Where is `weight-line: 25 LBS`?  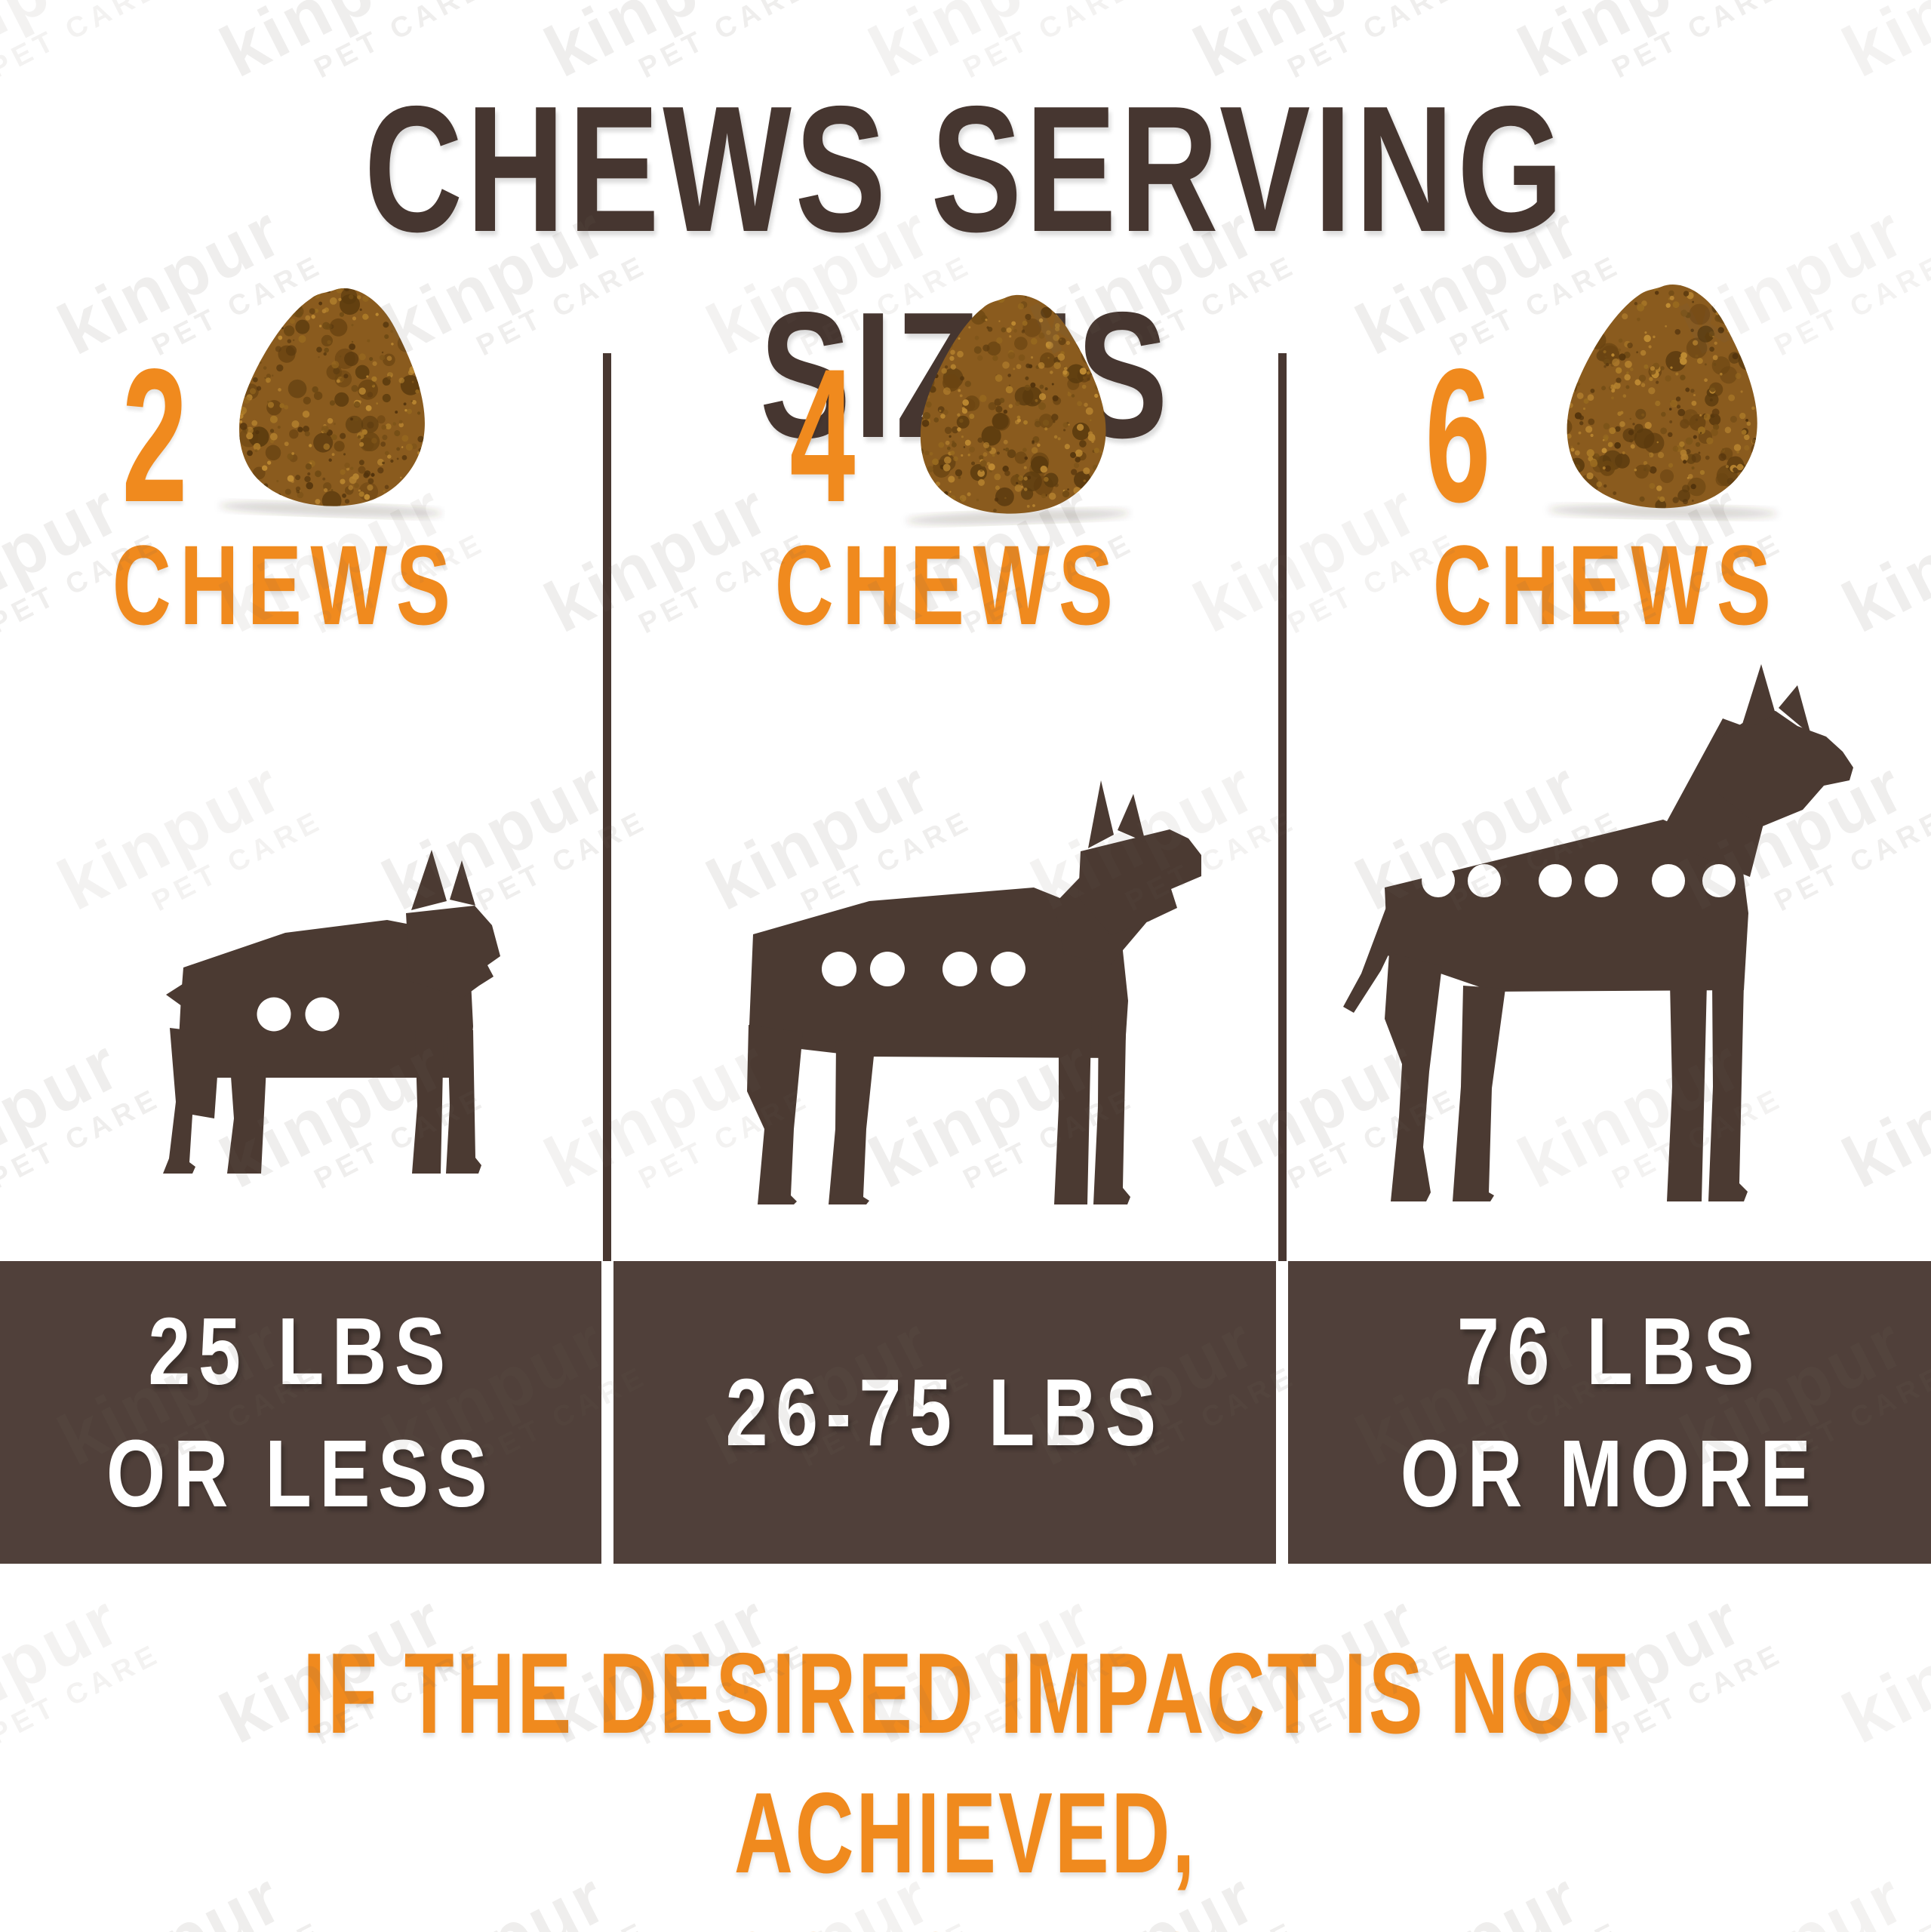
weight-line: 25 LBS is located at coordinates (301, 1350).